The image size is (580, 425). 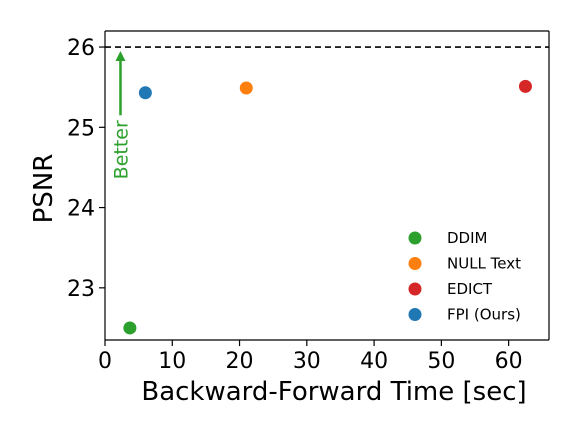 I want to click on legend-label: NULL Text, so click(x=484, y=264).